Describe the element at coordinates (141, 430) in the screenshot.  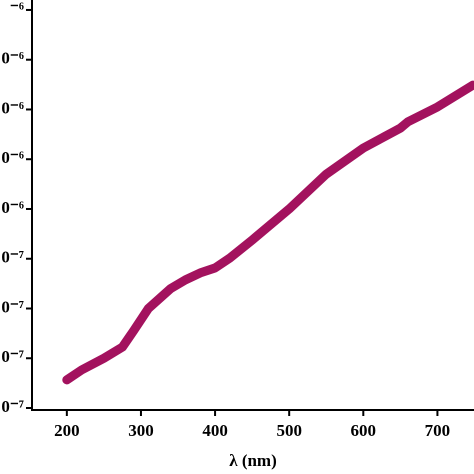
I see `x-tick-label: 300` at that location.